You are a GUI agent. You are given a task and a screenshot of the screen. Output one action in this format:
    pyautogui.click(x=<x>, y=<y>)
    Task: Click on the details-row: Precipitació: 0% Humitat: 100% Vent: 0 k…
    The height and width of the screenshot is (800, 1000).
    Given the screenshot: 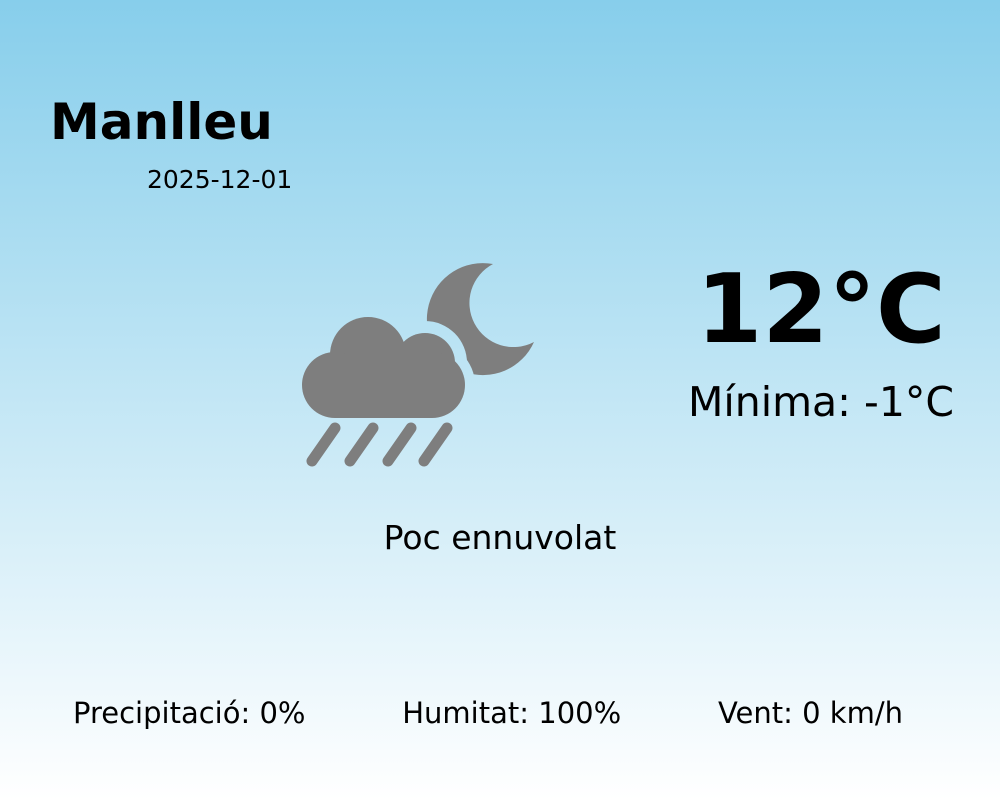 What is the action you would take?
    pyautogui.click(x=500, y=713)
    